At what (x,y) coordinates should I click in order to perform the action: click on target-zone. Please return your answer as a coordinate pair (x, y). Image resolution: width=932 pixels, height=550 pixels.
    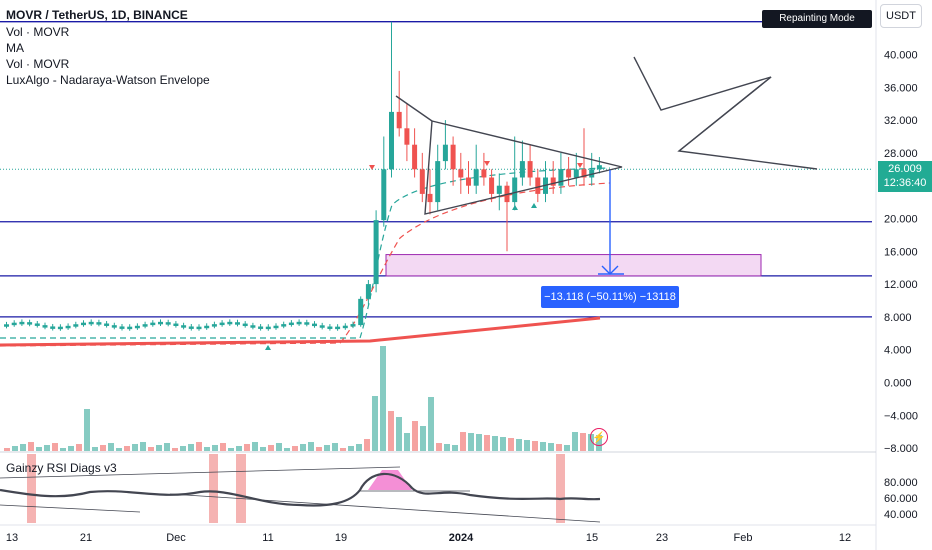
    Looking at the image, I should click on (573, 265).